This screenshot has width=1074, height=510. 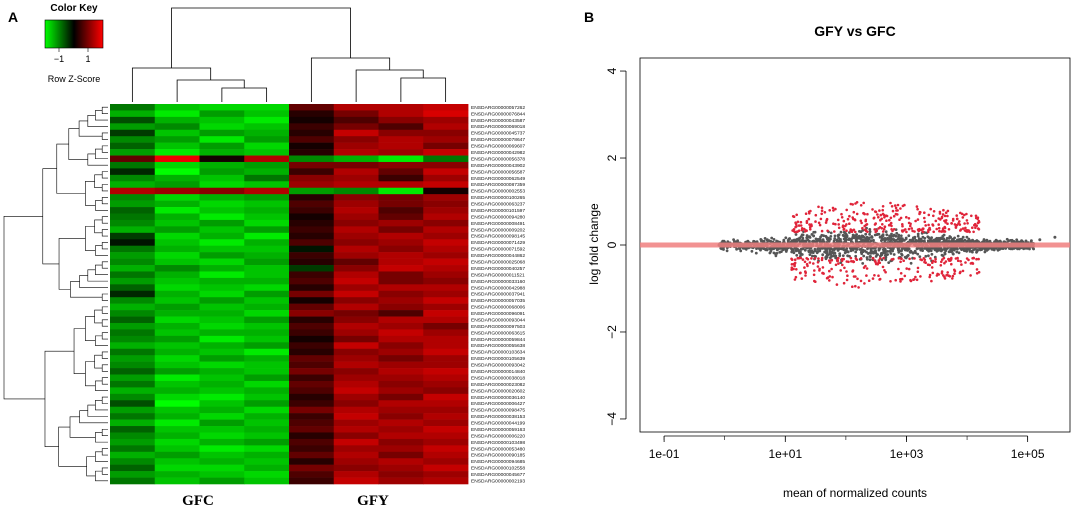 I want to click on gene-label: ENSDARG00000056378, so click(x=498, y=159).